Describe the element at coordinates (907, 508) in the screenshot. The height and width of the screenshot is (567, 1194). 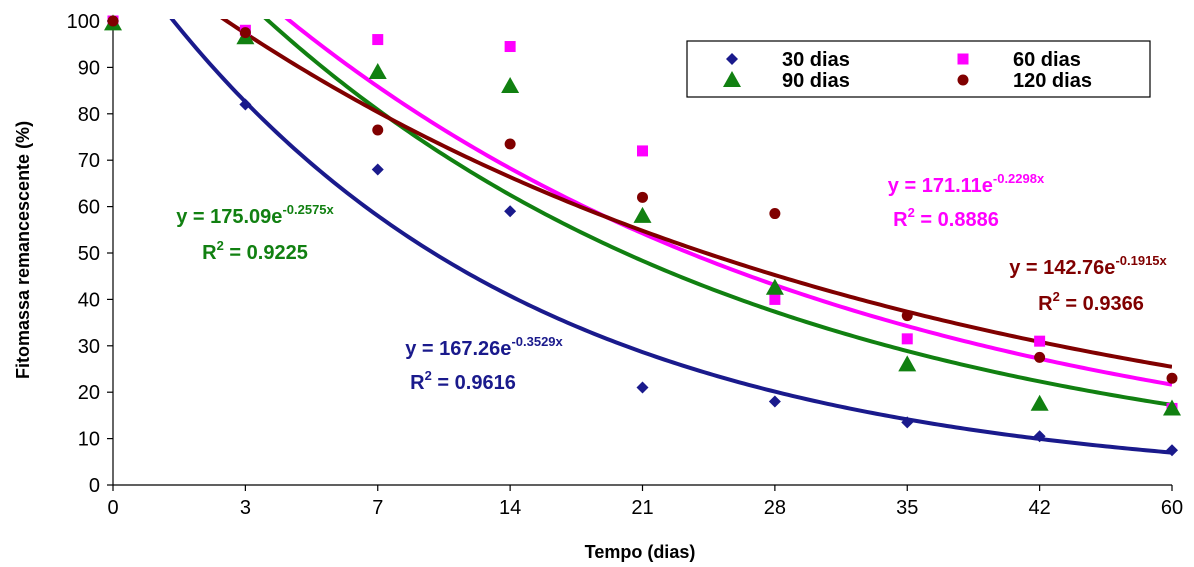
I see `x-tick-label: 35` at that location.